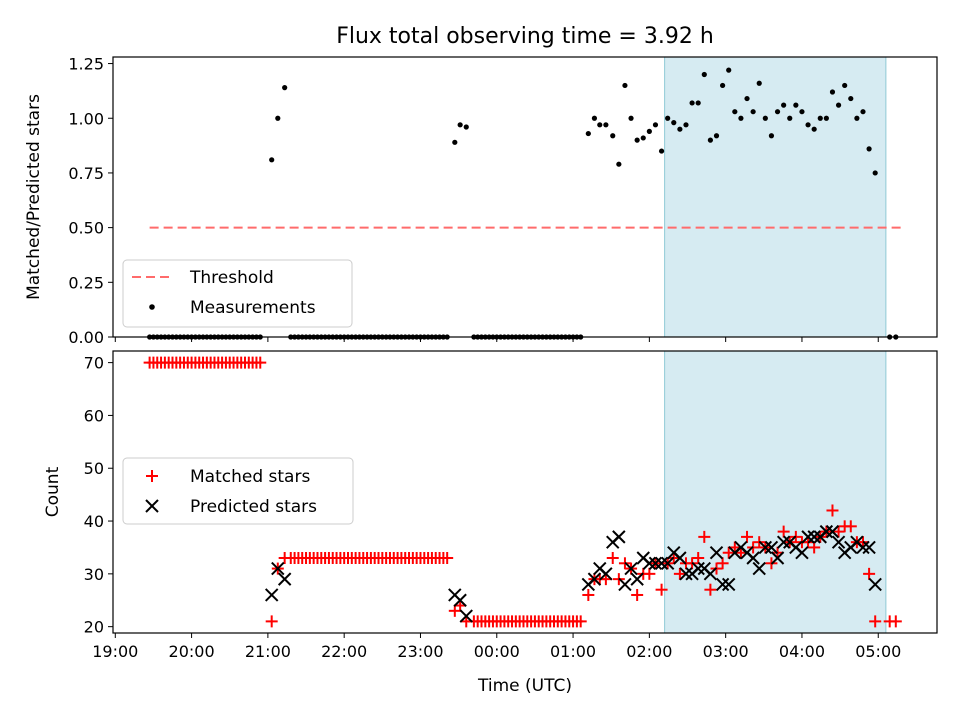  Describe the element at coordinates (573, 651) in the screenshot. I see `x-tick-label: 01:00` at that location.